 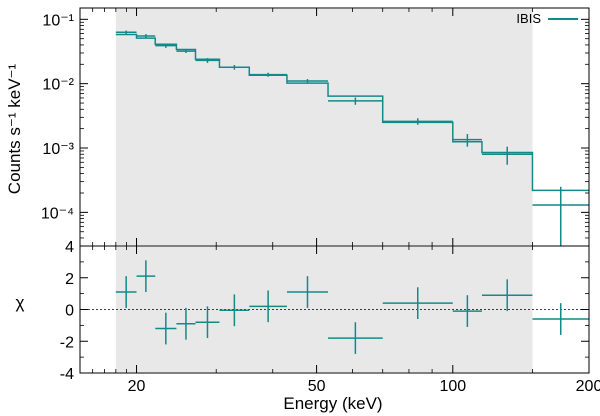 I want to click on y-tick-label: 10⁻², so click(x=58, y=85).